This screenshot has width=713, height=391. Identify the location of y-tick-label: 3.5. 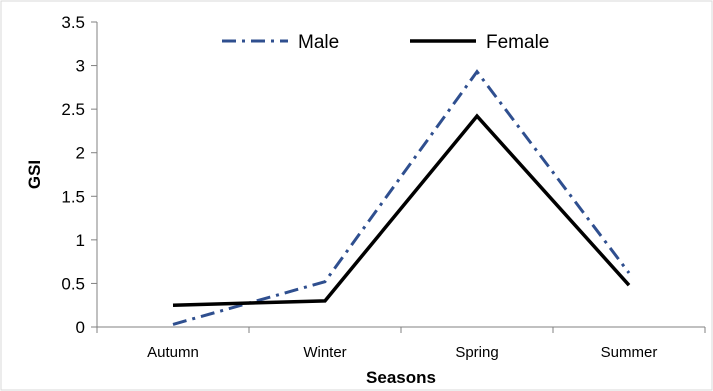
(73, 22).